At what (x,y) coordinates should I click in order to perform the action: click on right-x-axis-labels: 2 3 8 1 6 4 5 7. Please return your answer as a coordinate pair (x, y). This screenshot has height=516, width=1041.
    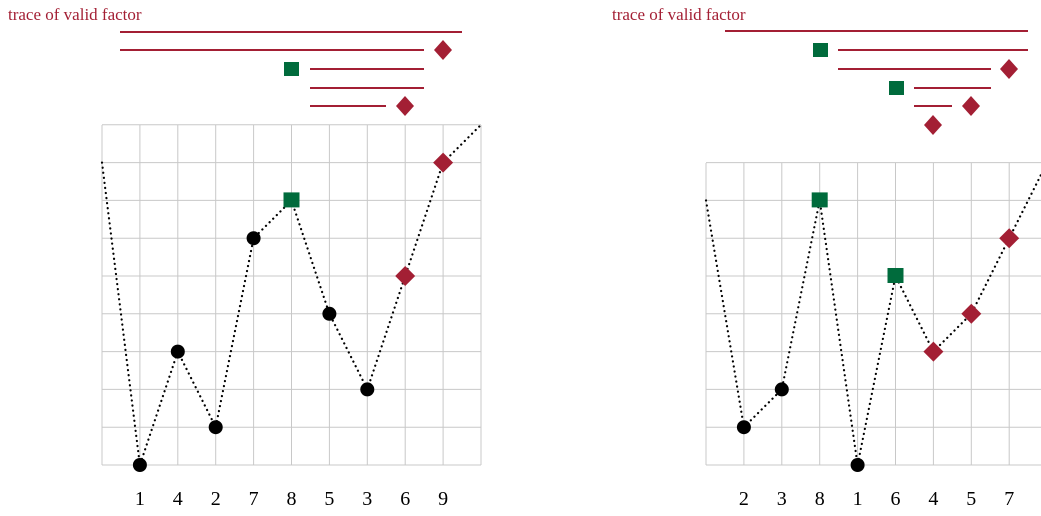
    Looking at the image, I should click on (876, 499).